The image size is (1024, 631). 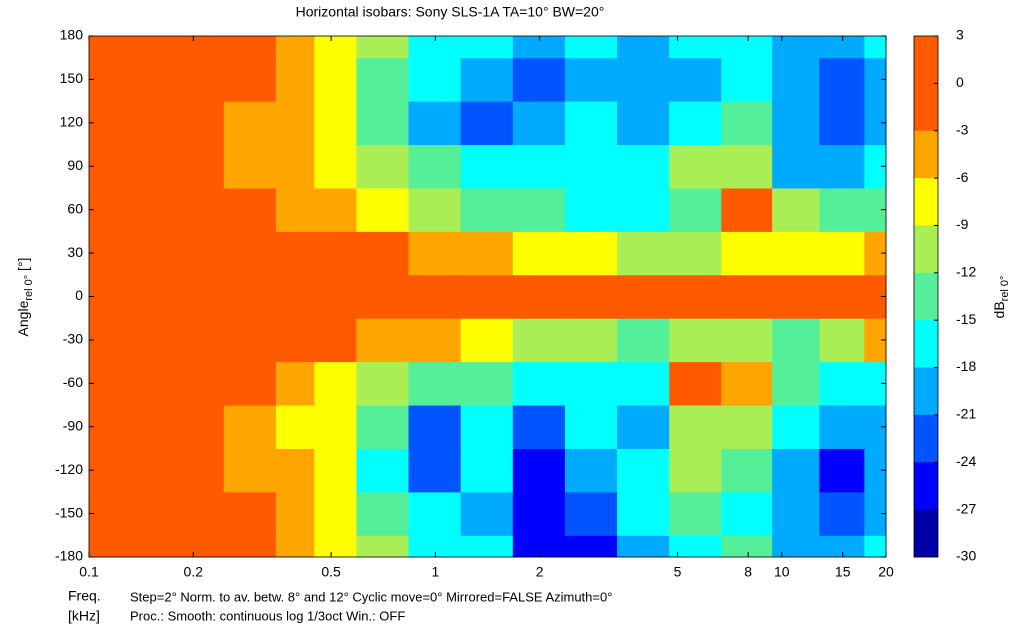 I want to click on x-tick-label: 0.1, so click(x=89, y=572).